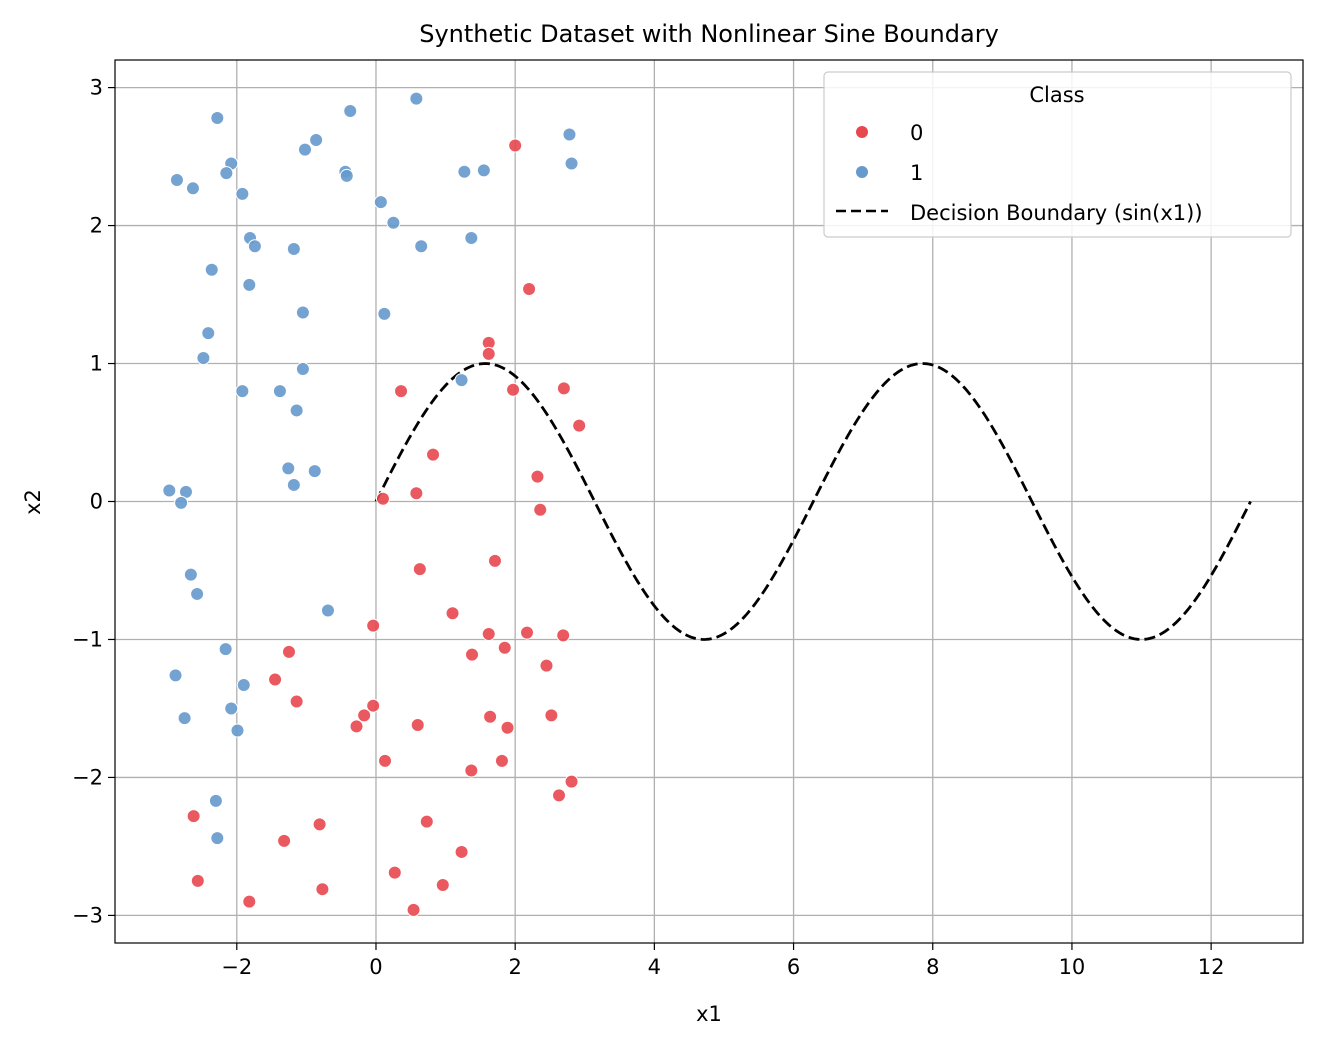 The height and width of the screenshot is (1051, 1323). I want to click on y-axis-label: x2, so click(33, 502).